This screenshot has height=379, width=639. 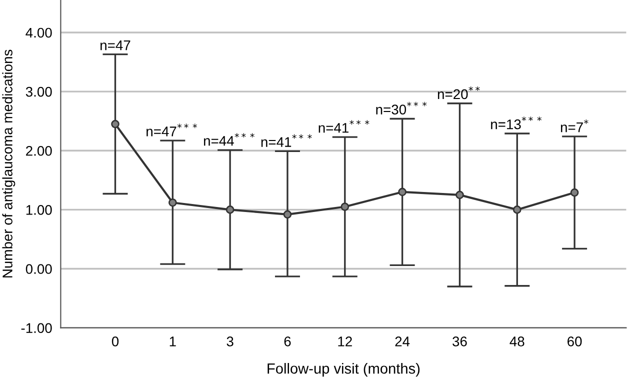 I want to click on x-tick-label: 1, so click(x=173, y=341).